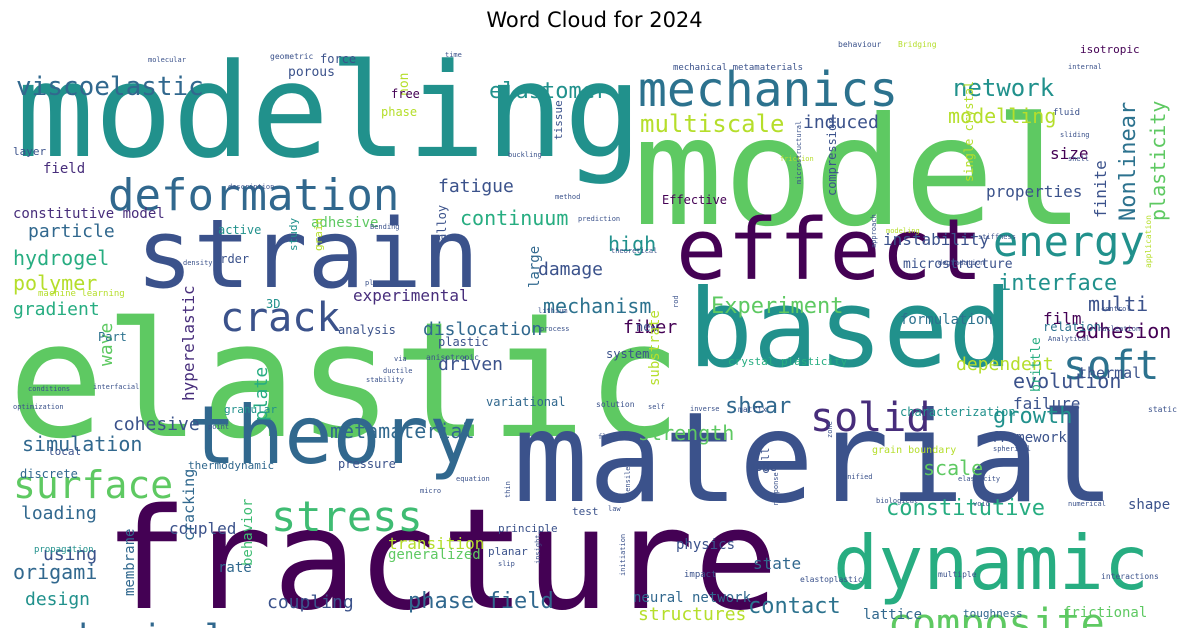 This screenshot has width=1189, height=632. What do you see at coordinates (752, 409) in the screenshot?
I see `cloud-word: matrix` at bounding box center [752, 409].